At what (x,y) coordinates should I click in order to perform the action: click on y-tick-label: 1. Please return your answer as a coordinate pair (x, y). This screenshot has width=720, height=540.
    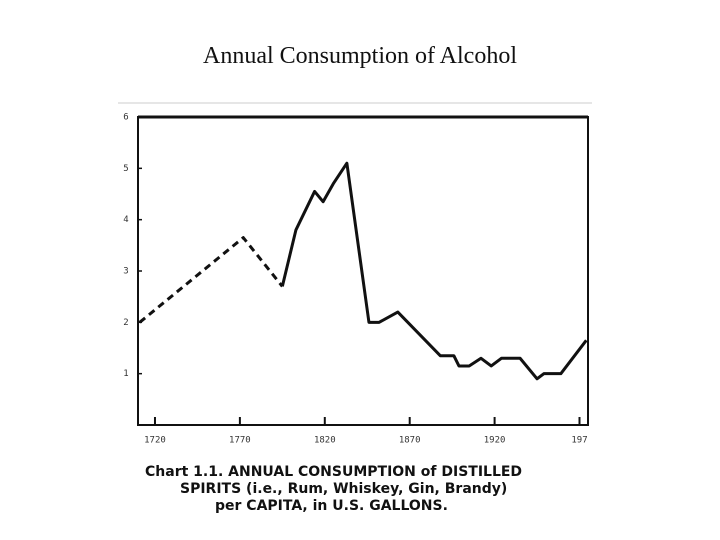
    Looking at the image, I should click on (125, 374).